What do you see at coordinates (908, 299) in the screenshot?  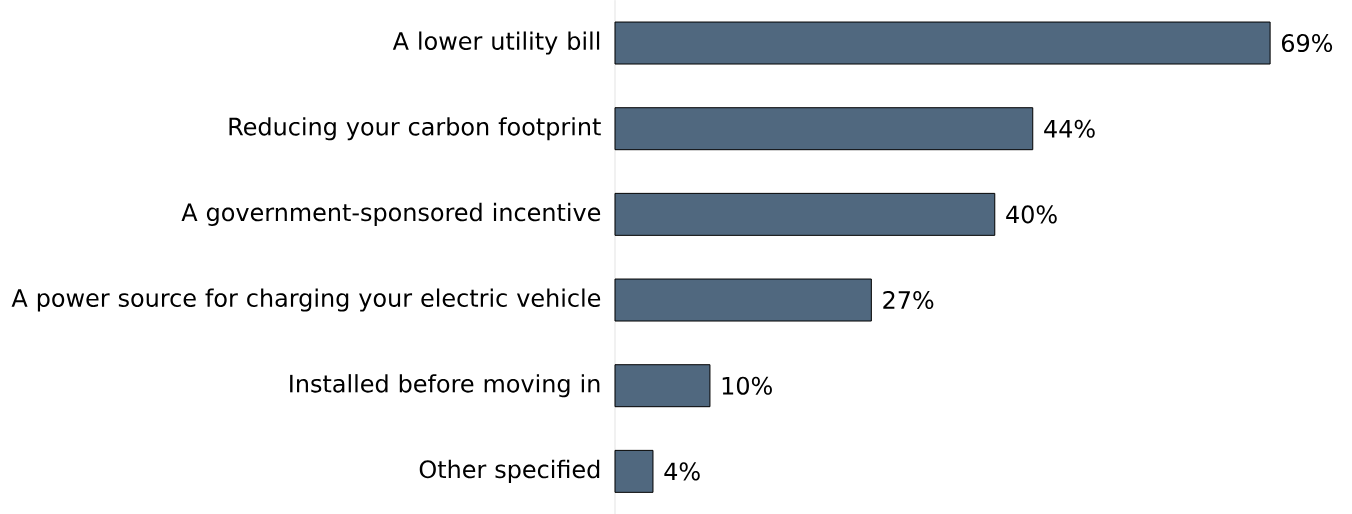 I see `data-label: 27%` at bounding box center [908, 299].